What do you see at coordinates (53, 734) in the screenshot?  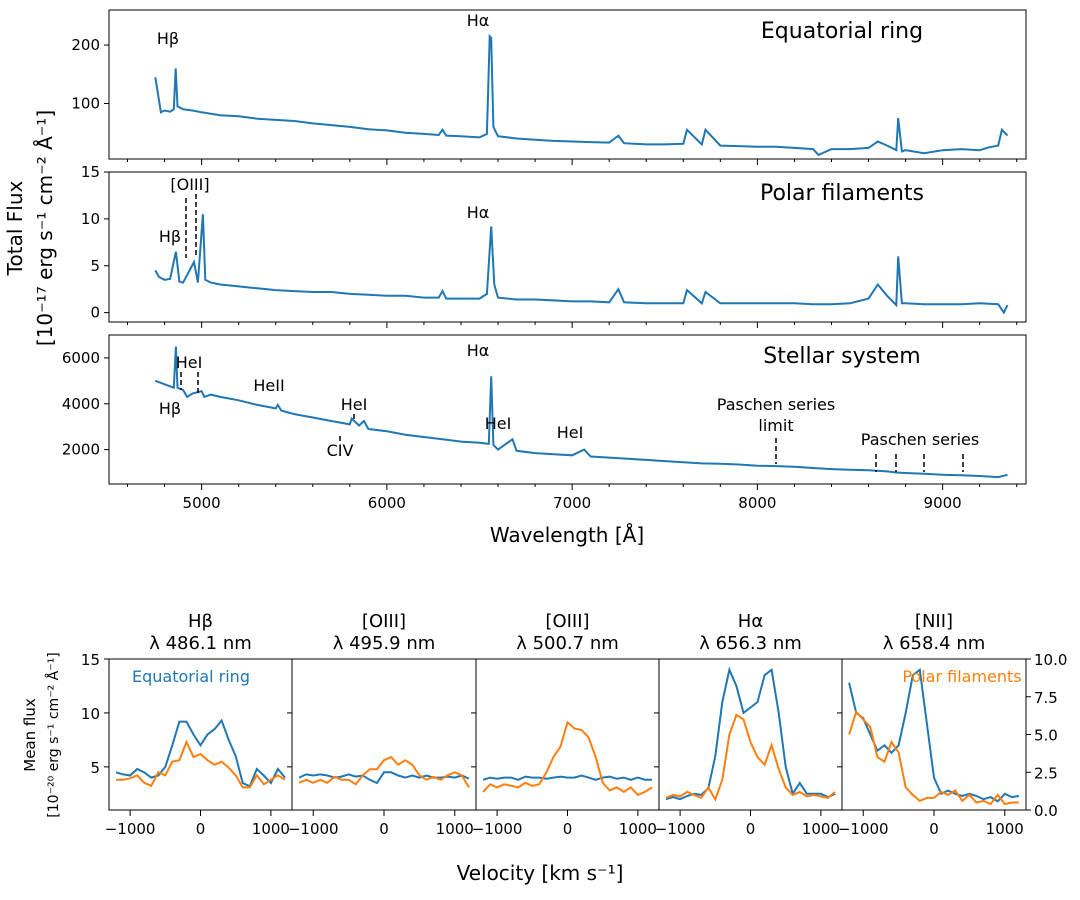 I see `mean-flux-label-line2: [10⁻²⁰ erg s⁻¹ cm⁻² Å⁻¹]` at bounding box center [53, 734].